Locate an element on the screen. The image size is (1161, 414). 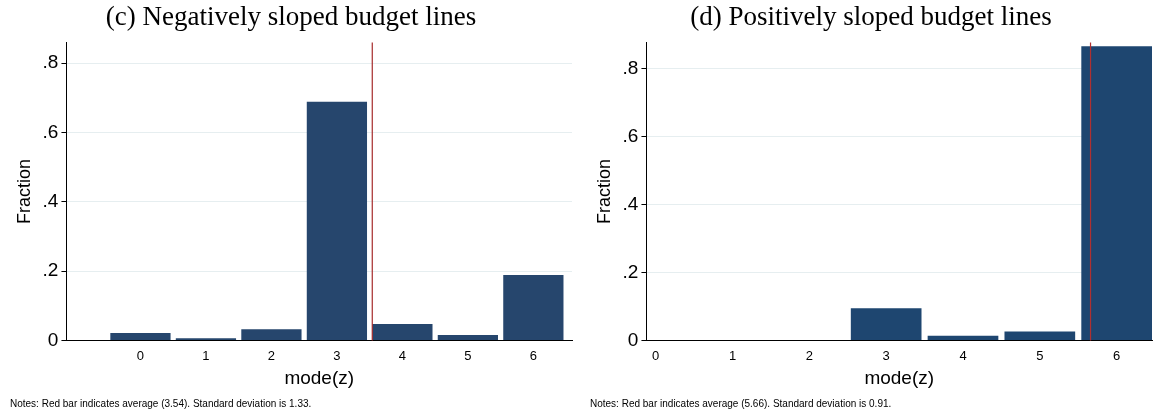
text: Notes: Red bar indicates average (5.66). Standard deviation is 0.91. is located at coordinates (741, 403).